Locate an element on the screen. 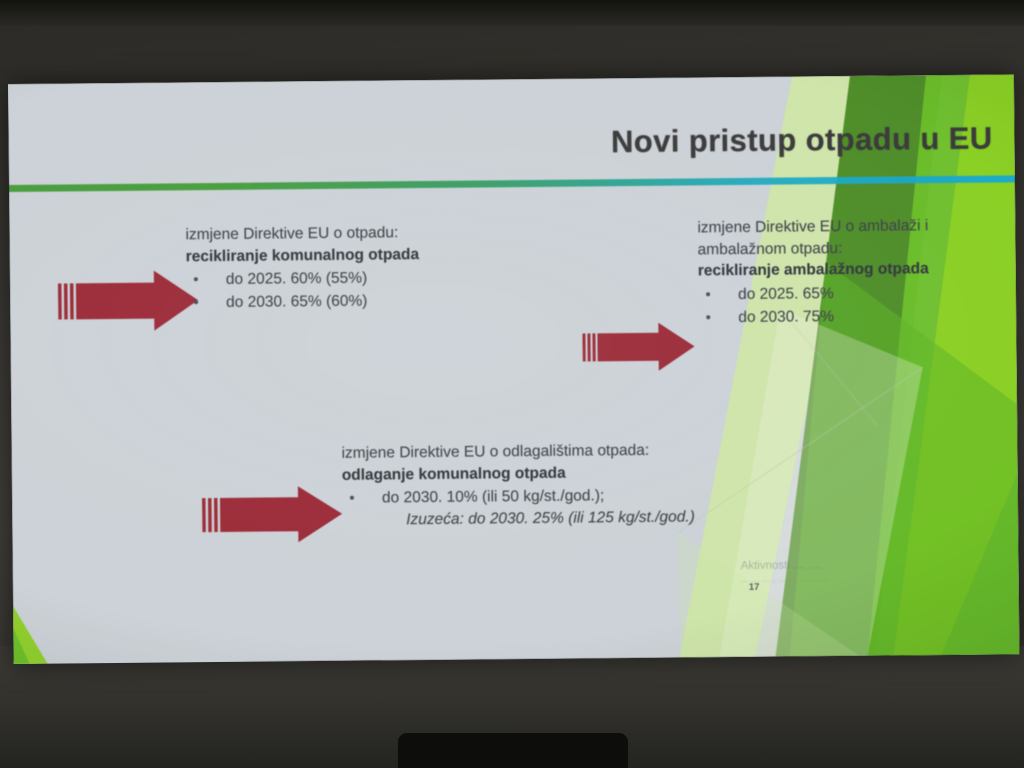 The height and width of the screenshot is (768, 1024). packaging-bullet-list: do 2025. 65% do 2030. 75% is located at coordinates (828, 305).